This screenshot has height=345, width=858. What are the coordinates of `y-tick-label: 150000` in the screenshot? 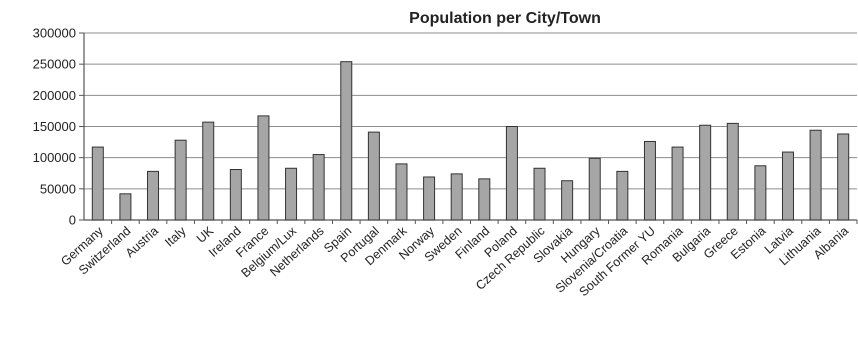 It's located at (54, 126).